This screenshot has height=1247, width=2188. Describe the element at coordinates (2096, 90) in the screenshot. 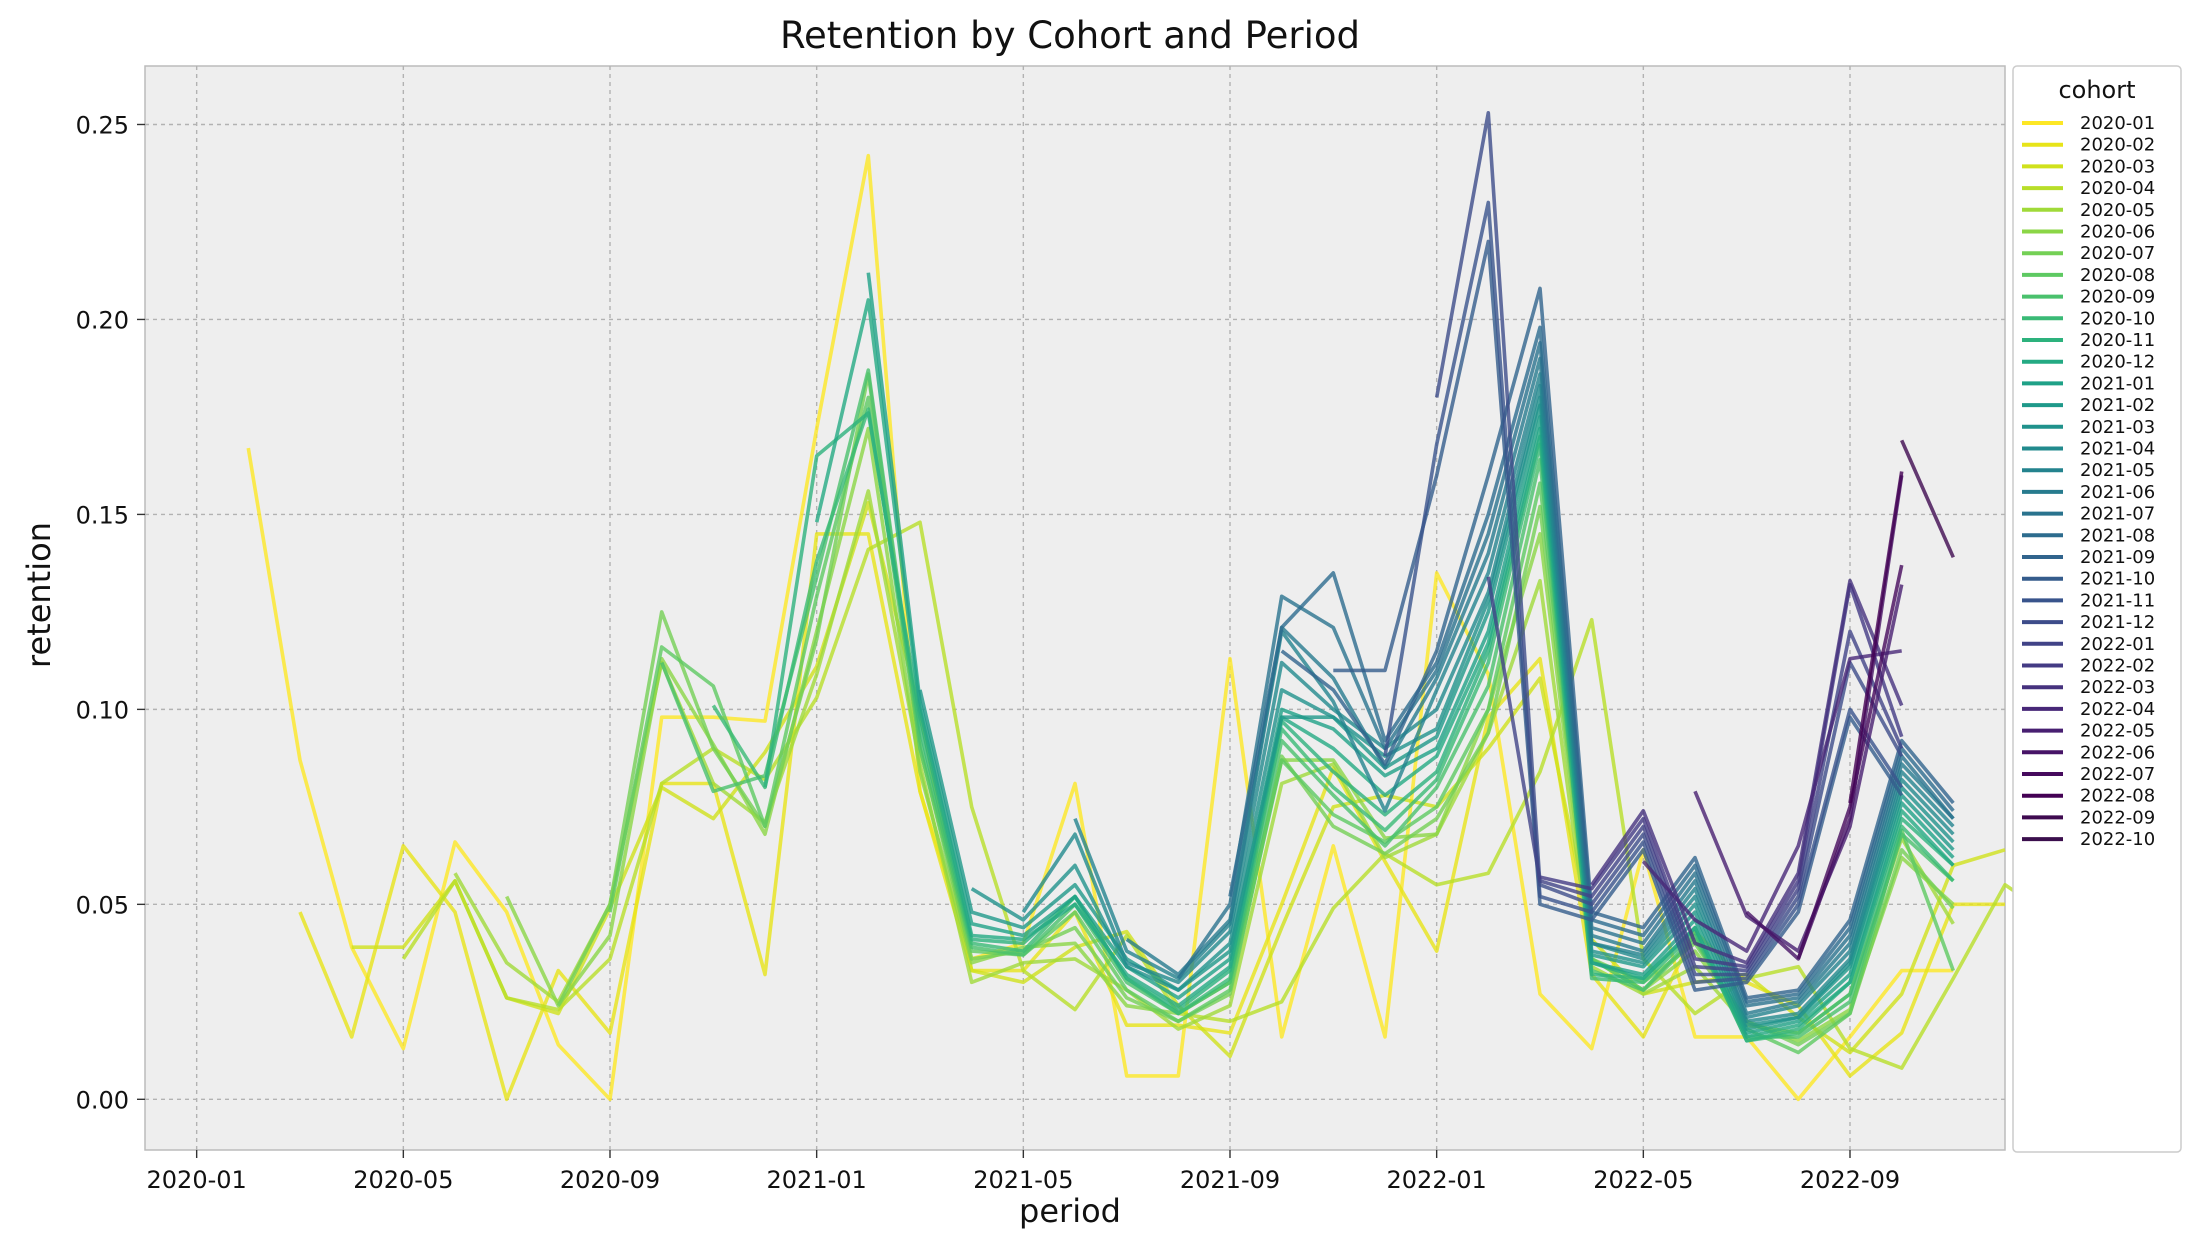

I see `legend-title: cohort` at that location.